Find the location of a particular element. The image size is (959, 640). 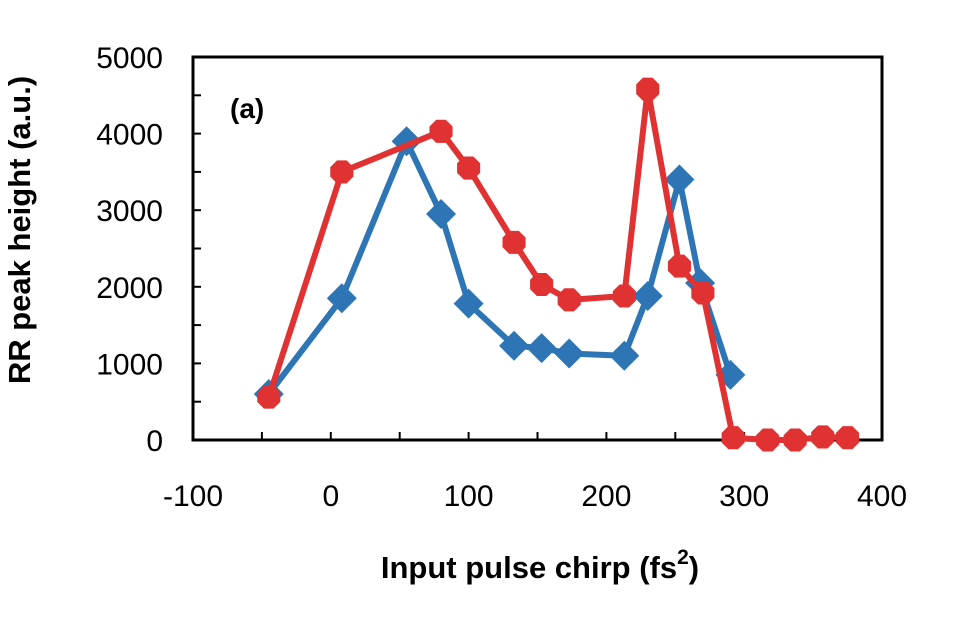

x-axis-title: Input pulse chirp (fs2) is located at coordinates (540, 565).